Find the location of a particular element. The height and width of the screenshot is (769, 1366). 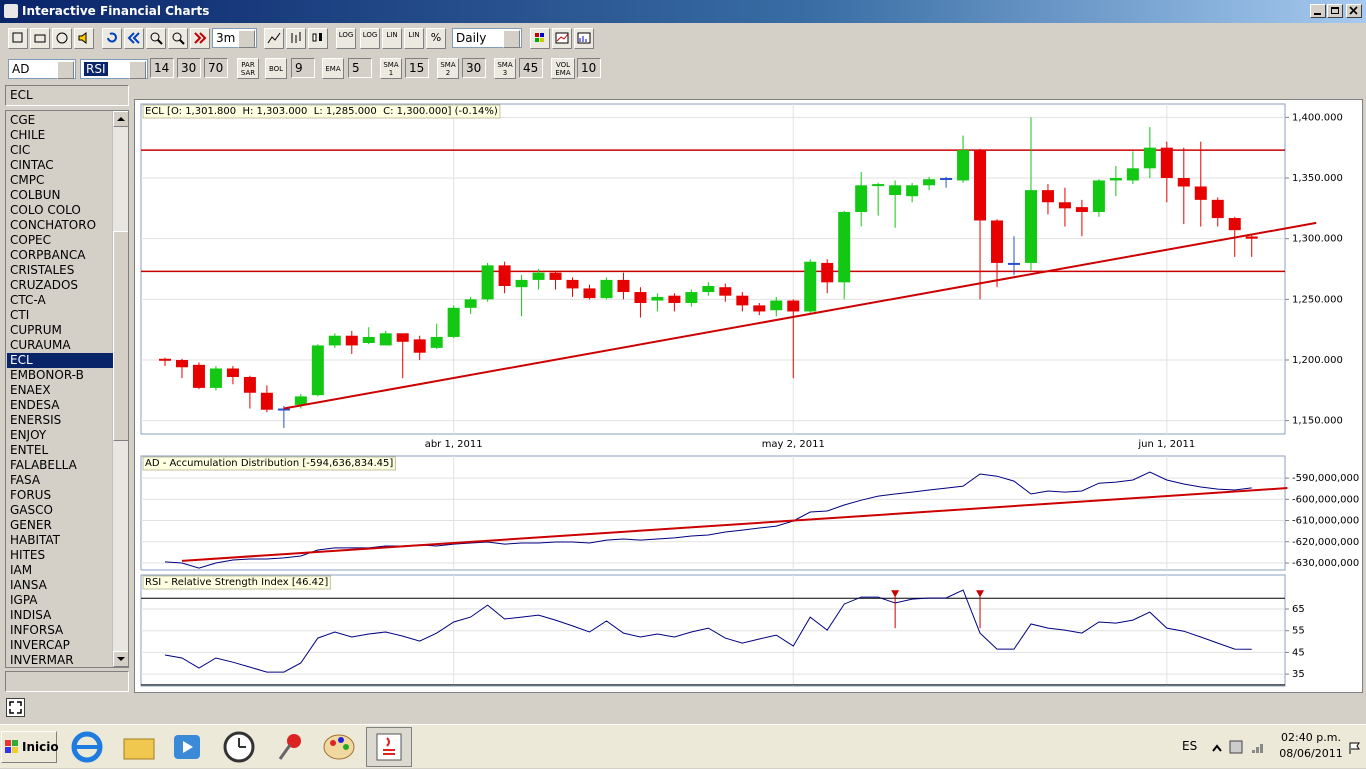

symbol-item: CTC-A is located at coordinates (28, 300).